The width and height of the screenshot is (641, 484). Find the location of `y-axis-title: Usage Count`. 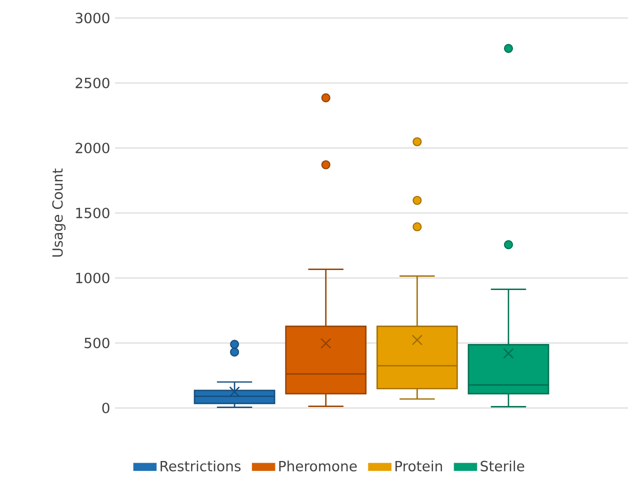

y-axis-title: Usage Count is located at coordinates (59, 212).